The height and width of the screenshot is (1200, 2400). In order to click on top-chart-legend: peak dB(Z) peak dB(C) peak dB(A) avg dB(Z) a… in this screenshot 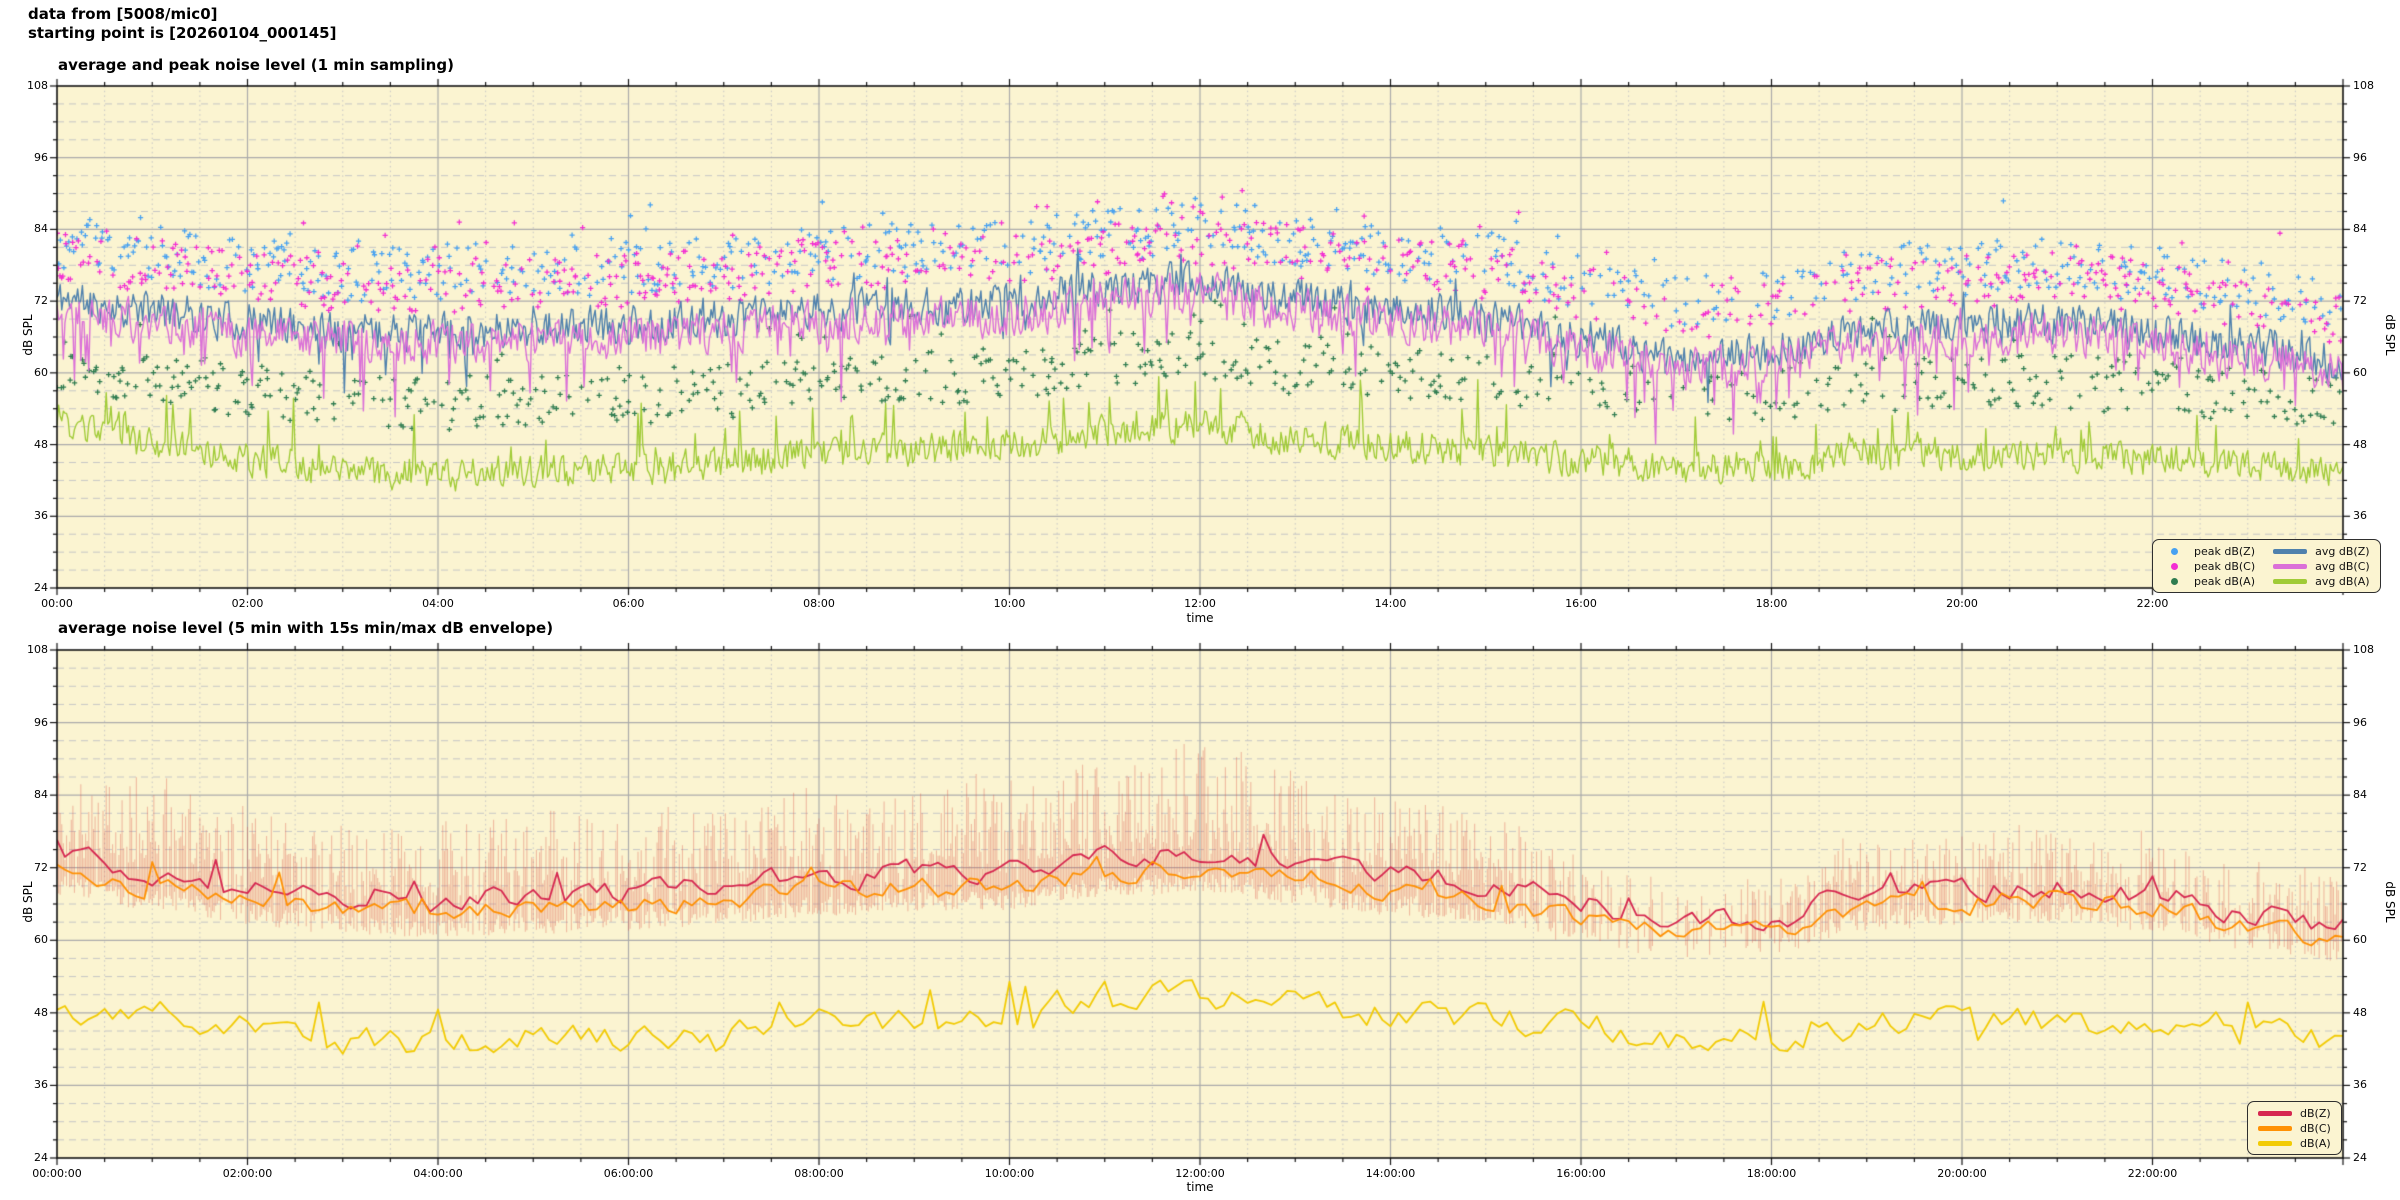, I will do `click(2266, 566)`.